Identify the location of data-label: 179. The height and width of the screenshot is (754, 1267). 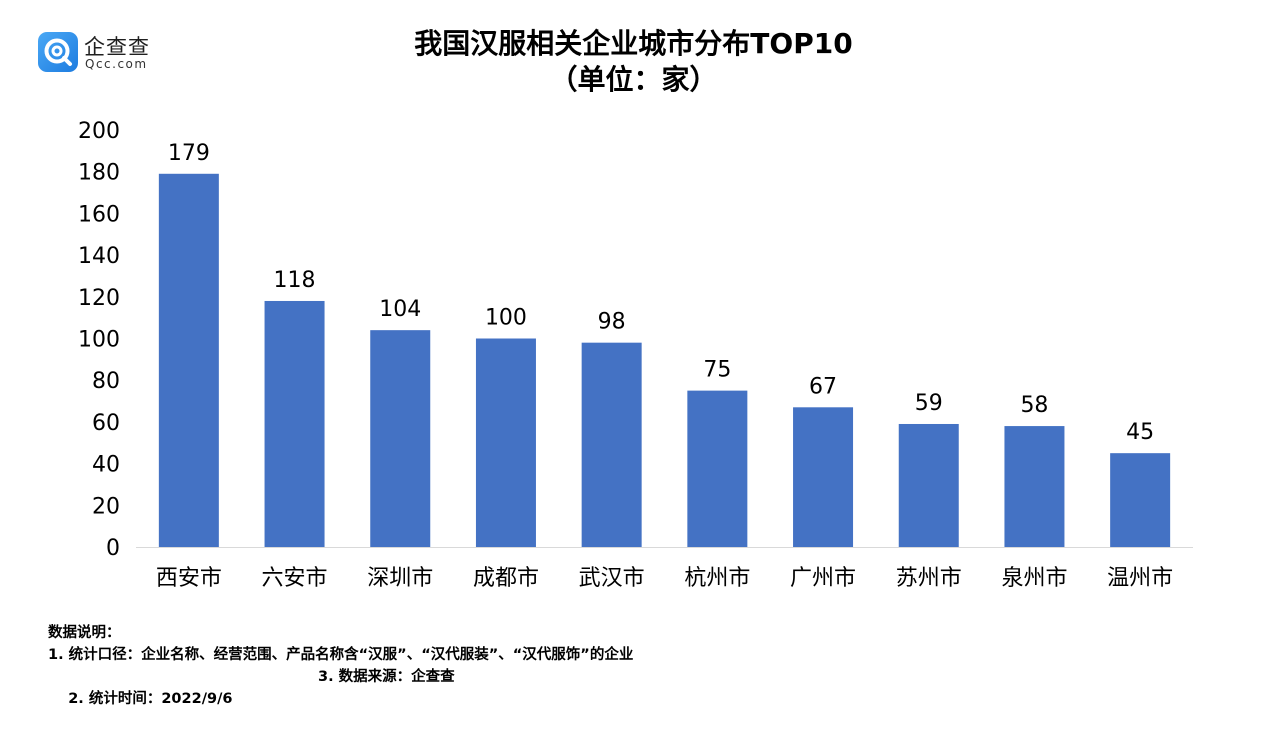
(189, 153).